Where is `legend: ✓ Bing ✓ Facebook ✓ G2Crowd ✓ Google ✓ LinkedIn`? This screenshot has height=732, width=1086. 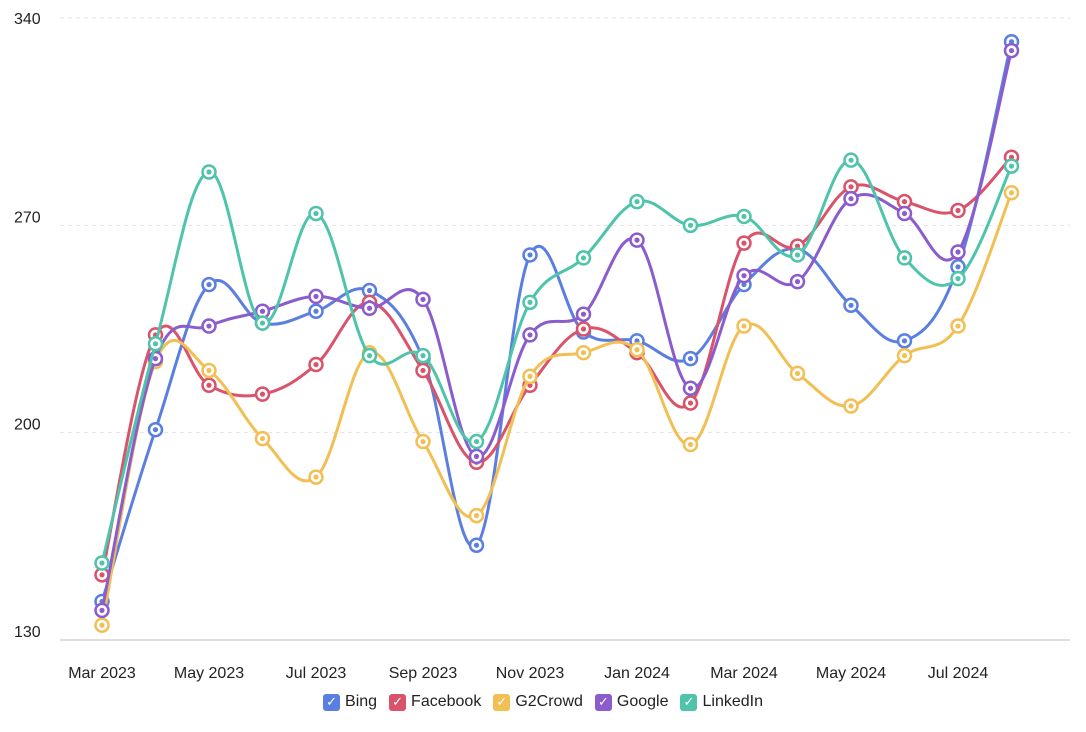
legend: ✓ Bing ✓ Facebook ✓ G2Crowd ✓ Google ✓ LinkedIn is located at coordinates (543, 702).